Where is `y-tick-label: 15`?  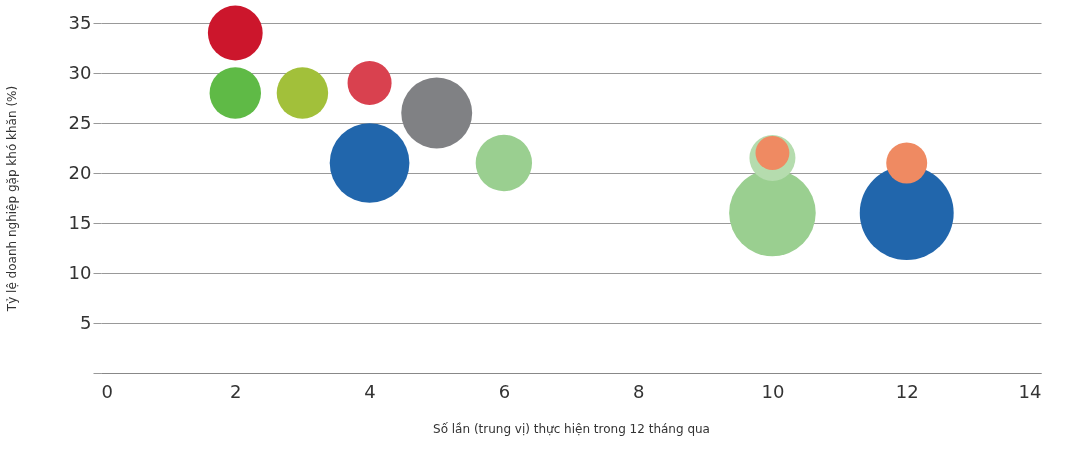
y-tick-label: 15 is located at coordinates (80, 222).